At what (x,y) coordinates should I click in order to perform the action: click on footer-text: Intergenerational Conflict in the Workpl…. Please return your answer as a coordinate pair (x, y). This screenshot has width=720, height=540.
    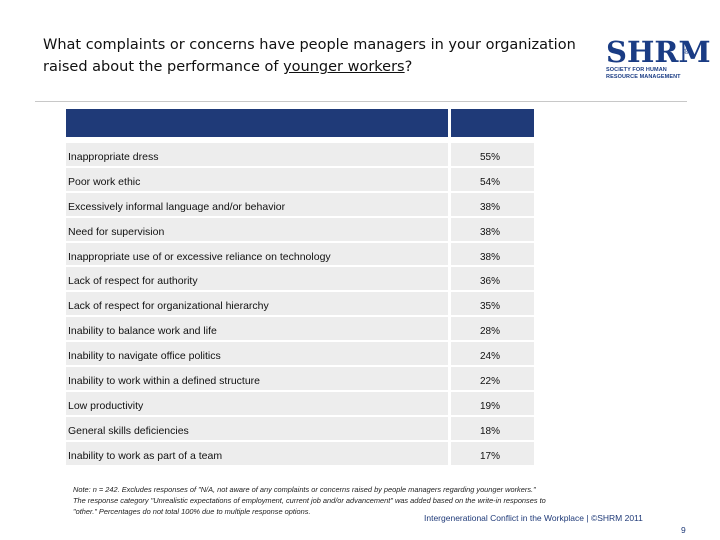
    Looking at the image, I should click on (533, 518).